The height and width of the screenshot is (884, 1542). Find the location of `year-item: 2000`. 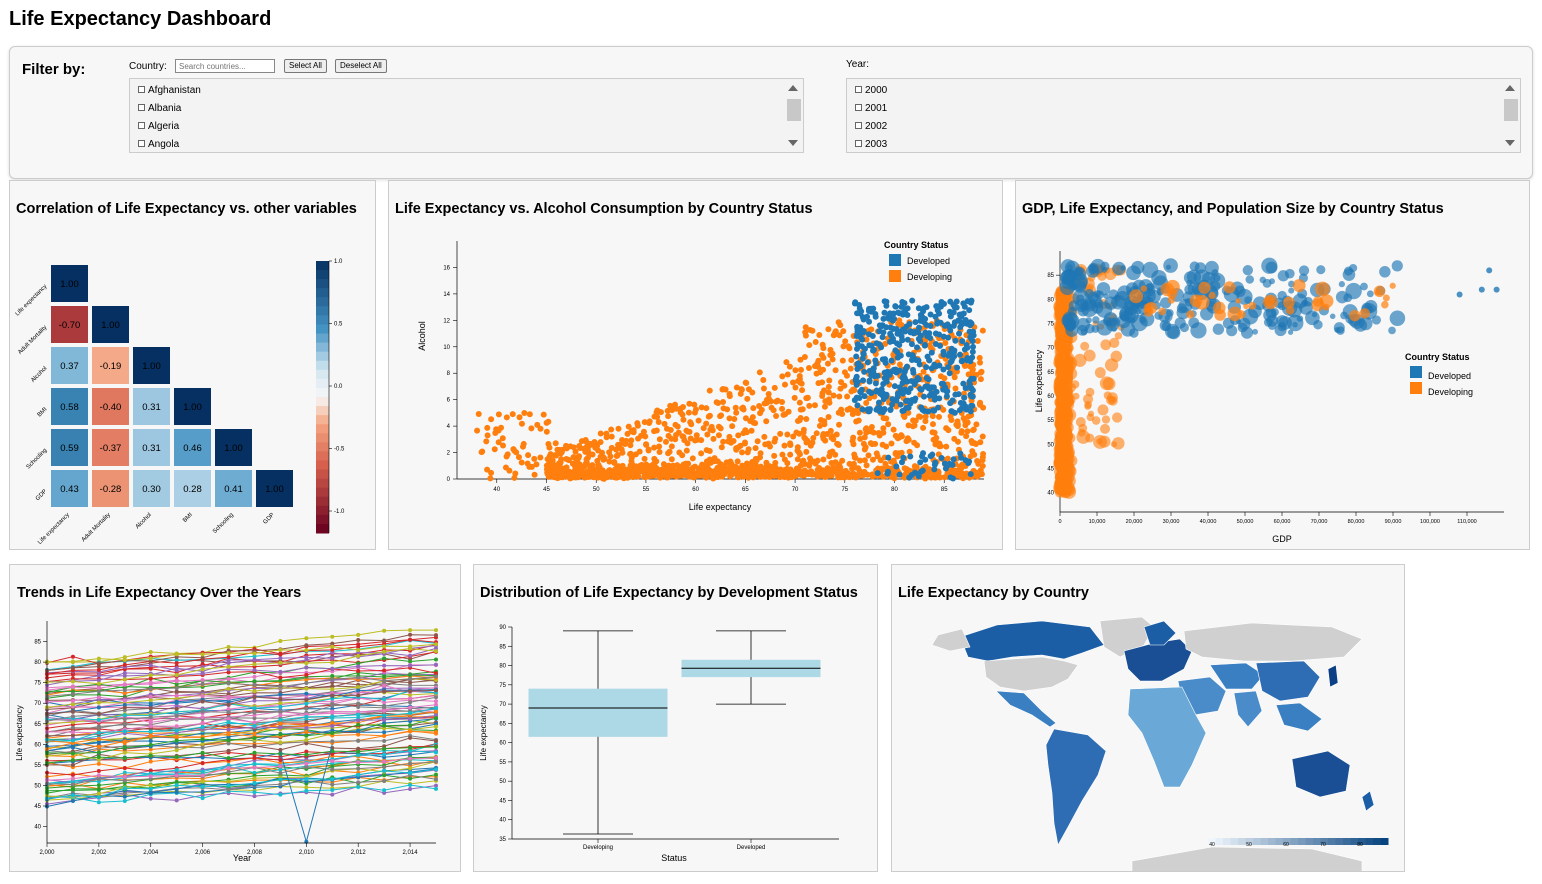

year-item: 2000 is located at coordinates (1183, 91).